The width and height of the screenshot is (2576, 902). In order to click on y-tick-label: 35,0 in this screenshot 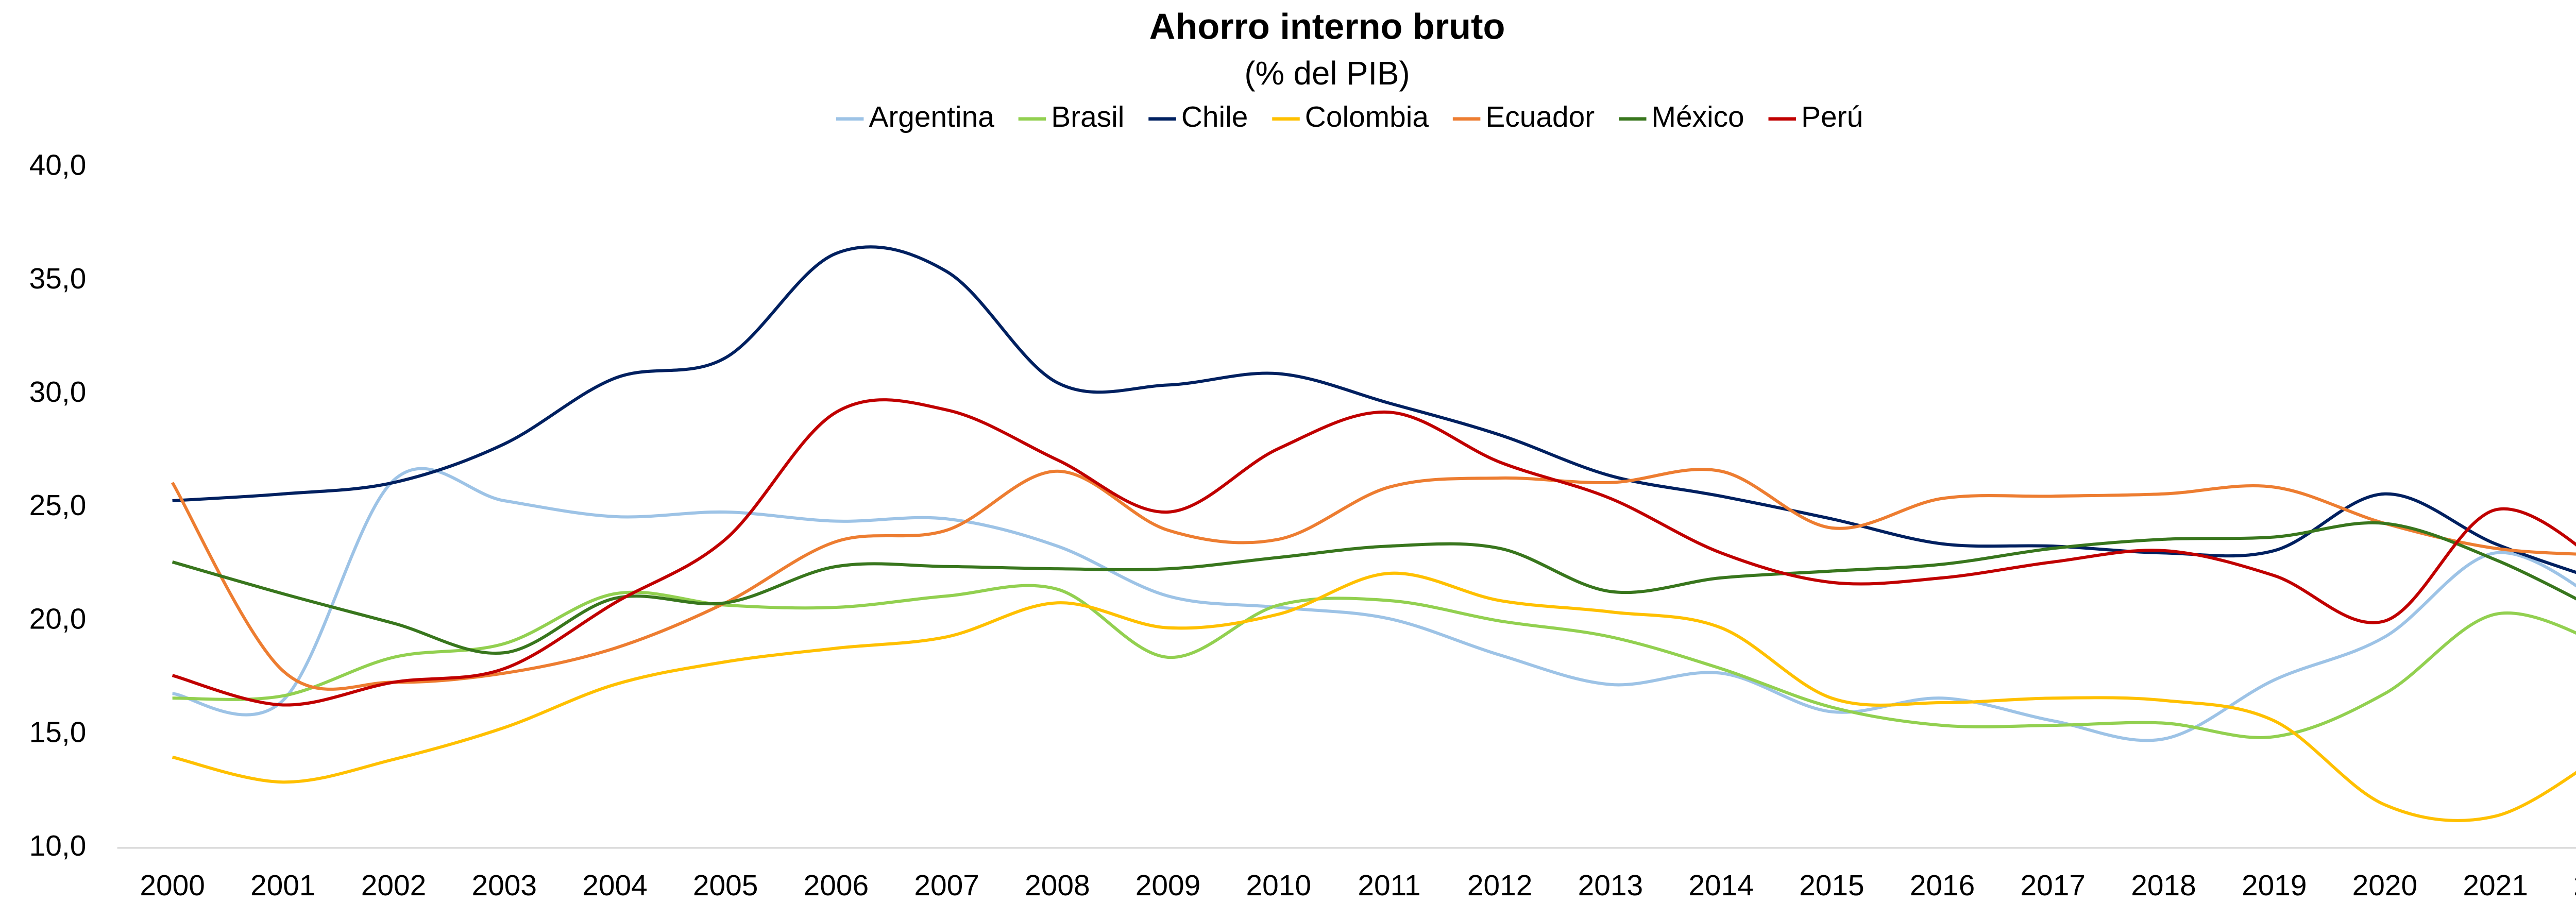, I will do `click(58, 279)`.